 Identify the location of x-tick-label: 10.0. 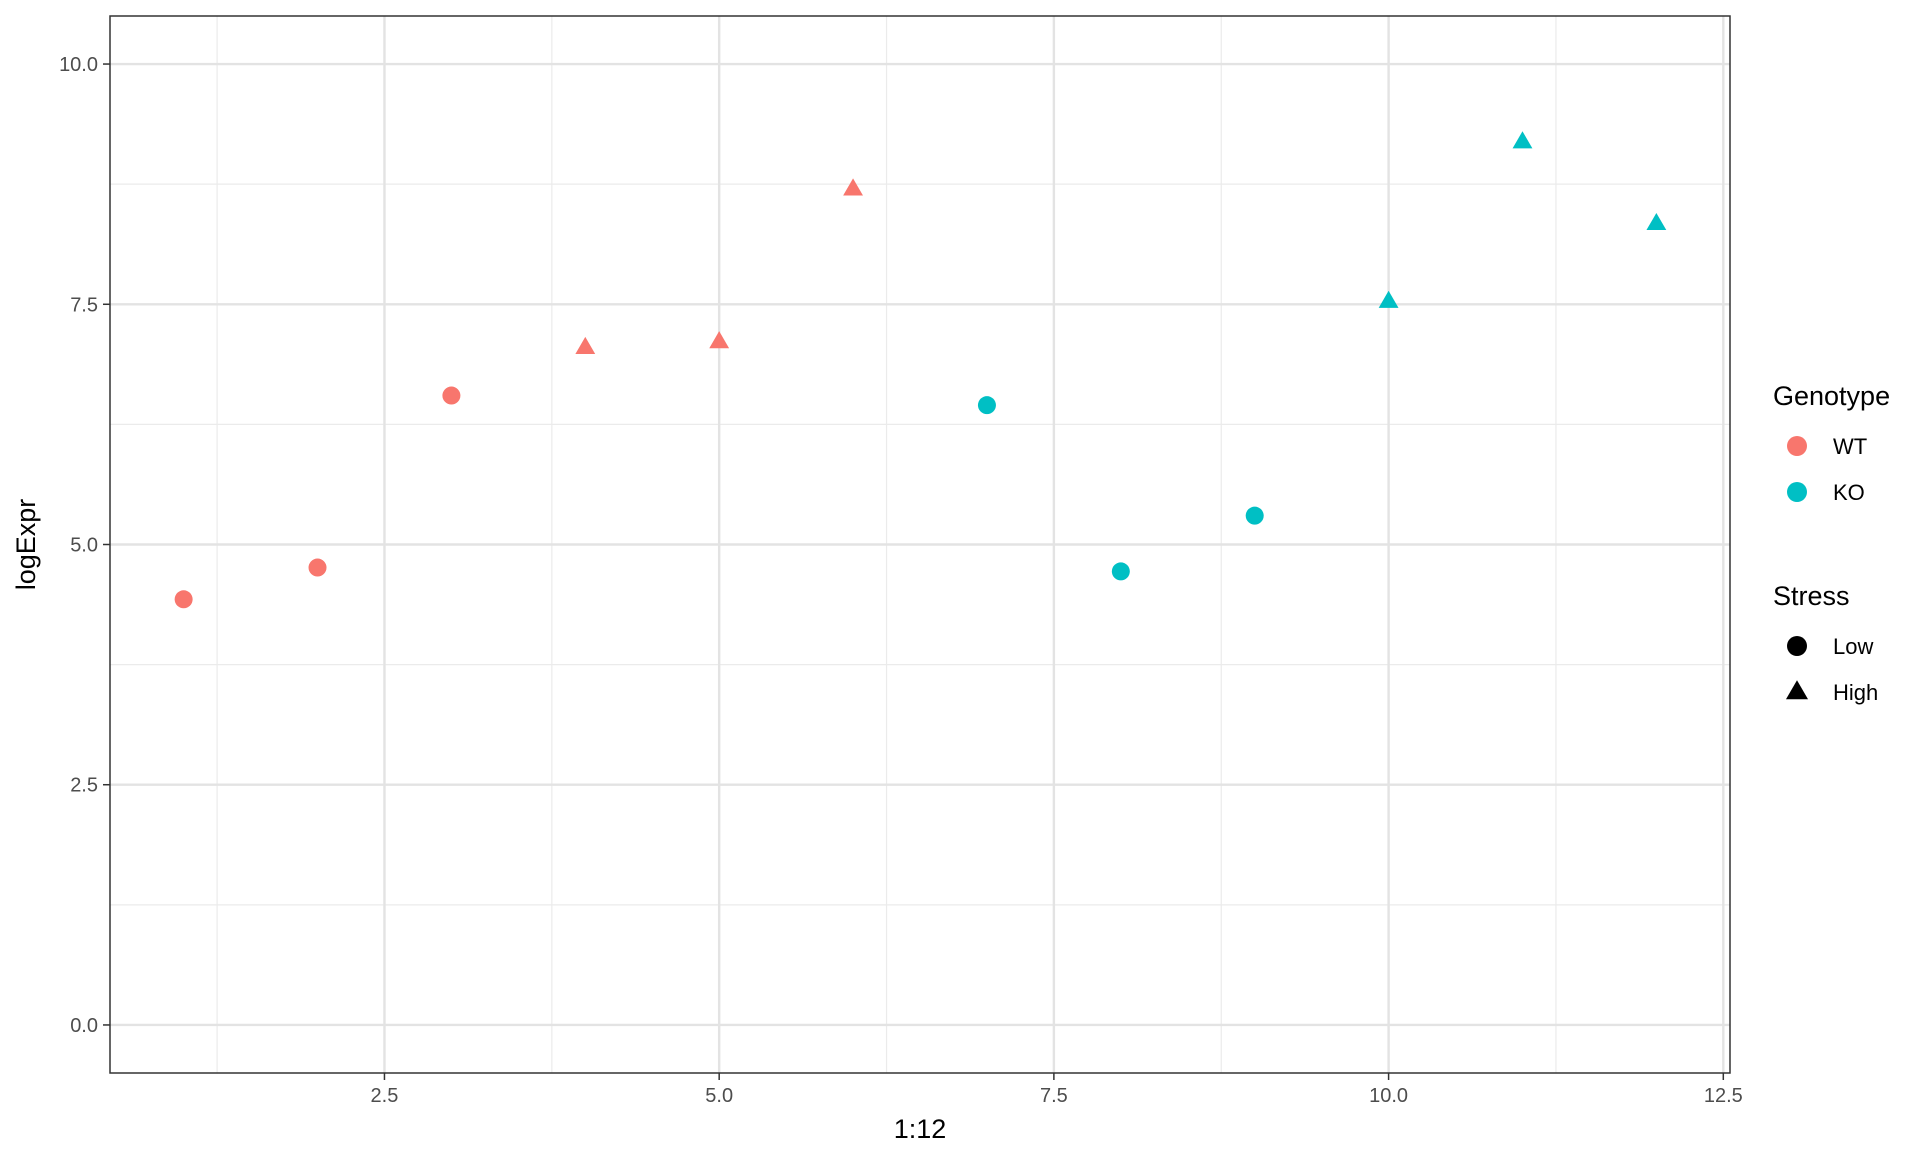
(1388, 1096).